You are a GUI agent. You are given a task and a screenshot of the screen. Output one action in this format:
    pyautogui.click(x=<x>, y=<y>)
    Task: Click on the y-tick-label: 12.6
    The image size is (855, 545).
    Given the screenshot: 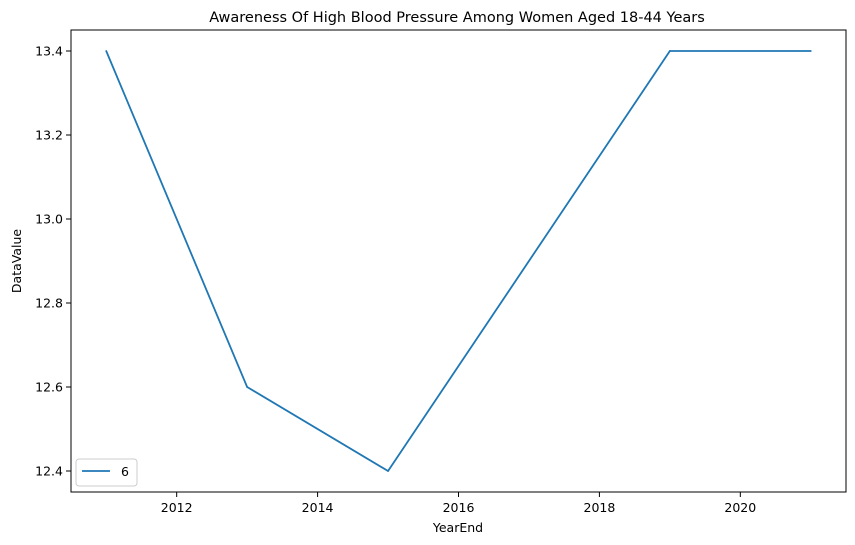 What is the action you would take?
    pyautogui.click(x=49, y=387)
    